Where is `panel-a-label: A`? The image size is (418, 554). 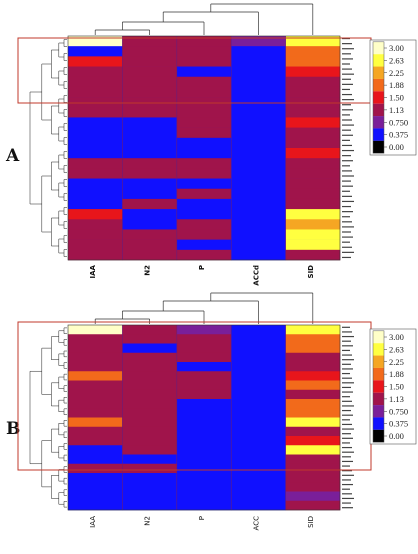 panel-a-label: A is located at coordinates (12, 156).